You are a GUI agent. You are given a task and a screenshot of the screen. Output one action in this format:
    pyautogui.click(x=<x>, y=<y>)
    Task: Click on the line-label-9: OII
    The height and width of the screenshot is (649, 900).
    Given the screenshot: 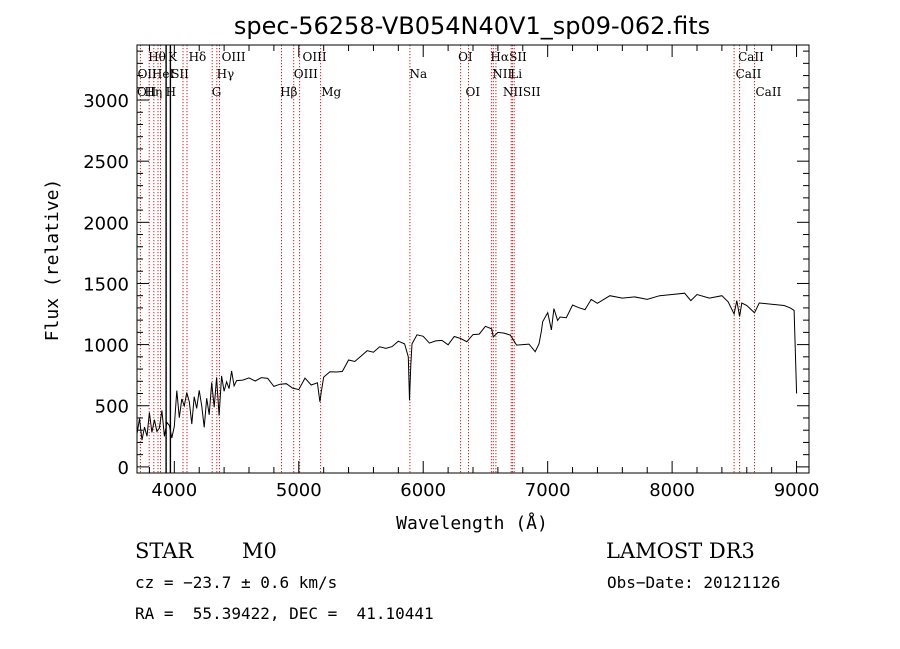 What is the action you would take?
    pyautogui.click(x=148, y=74)
    